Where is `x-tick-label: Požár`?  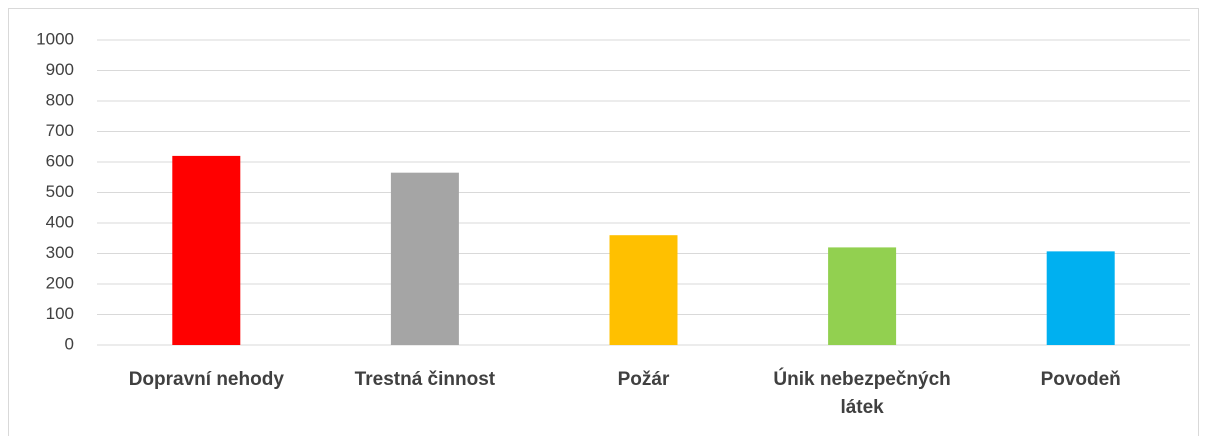 x-tick-label: Požár is located at coordinates (643, 379).